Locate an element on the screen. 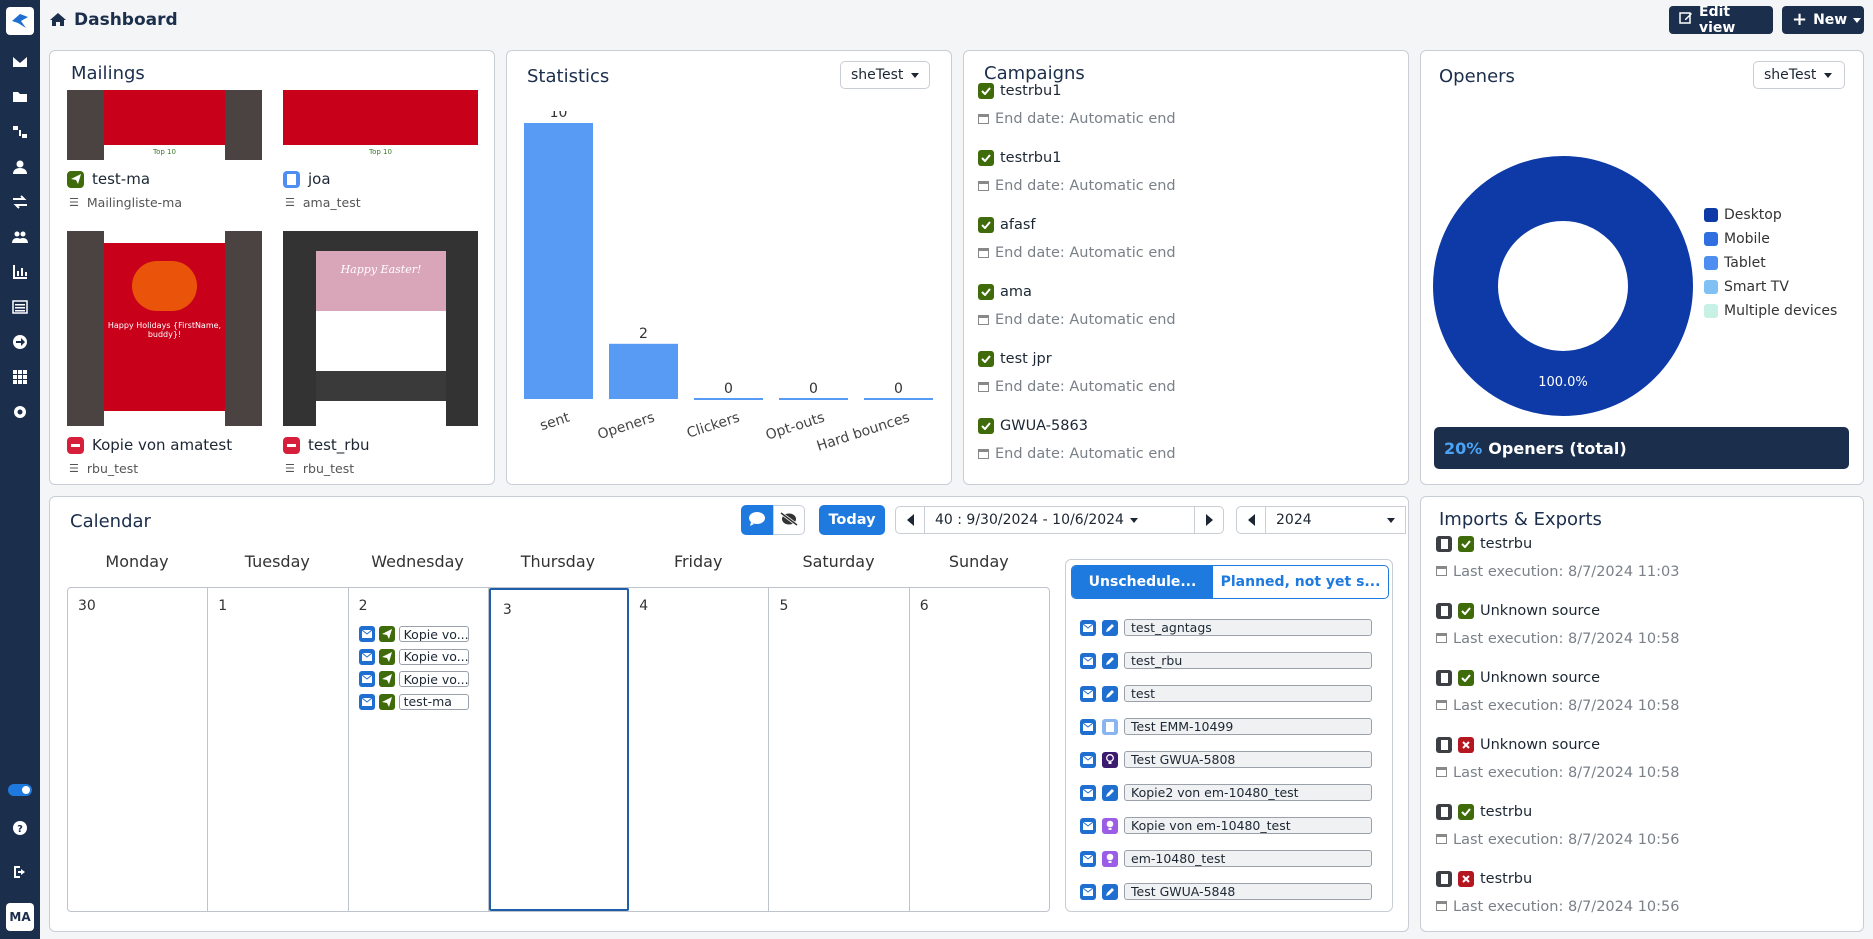  grid-icon is located at coordinates (20, 377).